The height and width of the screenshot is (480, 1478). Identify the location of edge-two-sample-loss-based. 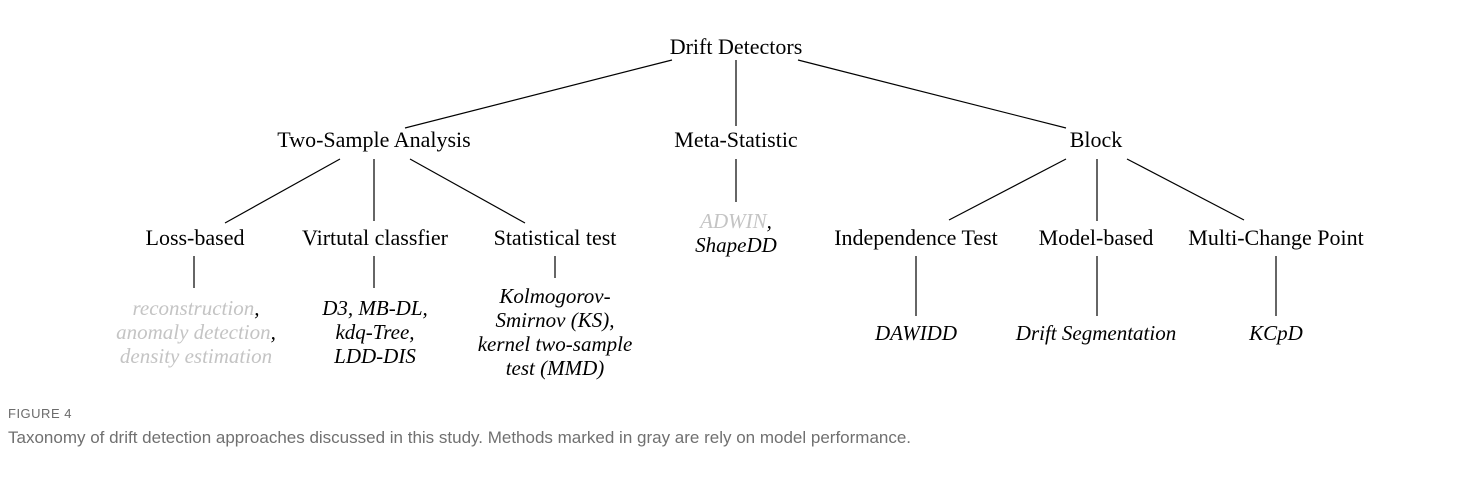
(282, 191).